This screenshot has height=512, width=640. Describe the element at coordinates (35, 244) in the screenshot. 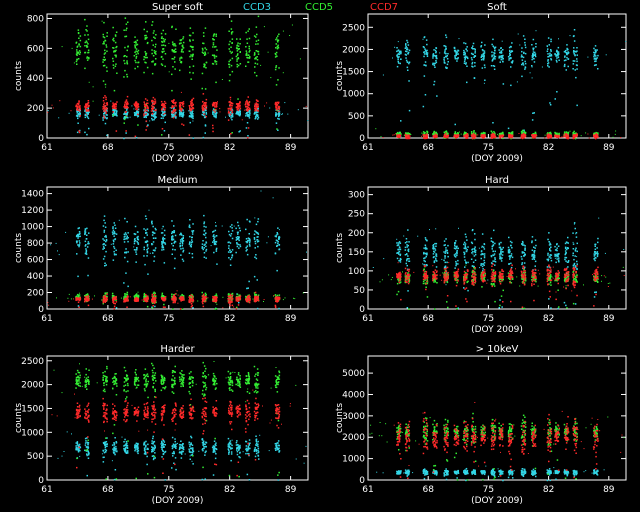

I see `y-tick-label: 800` at that location.